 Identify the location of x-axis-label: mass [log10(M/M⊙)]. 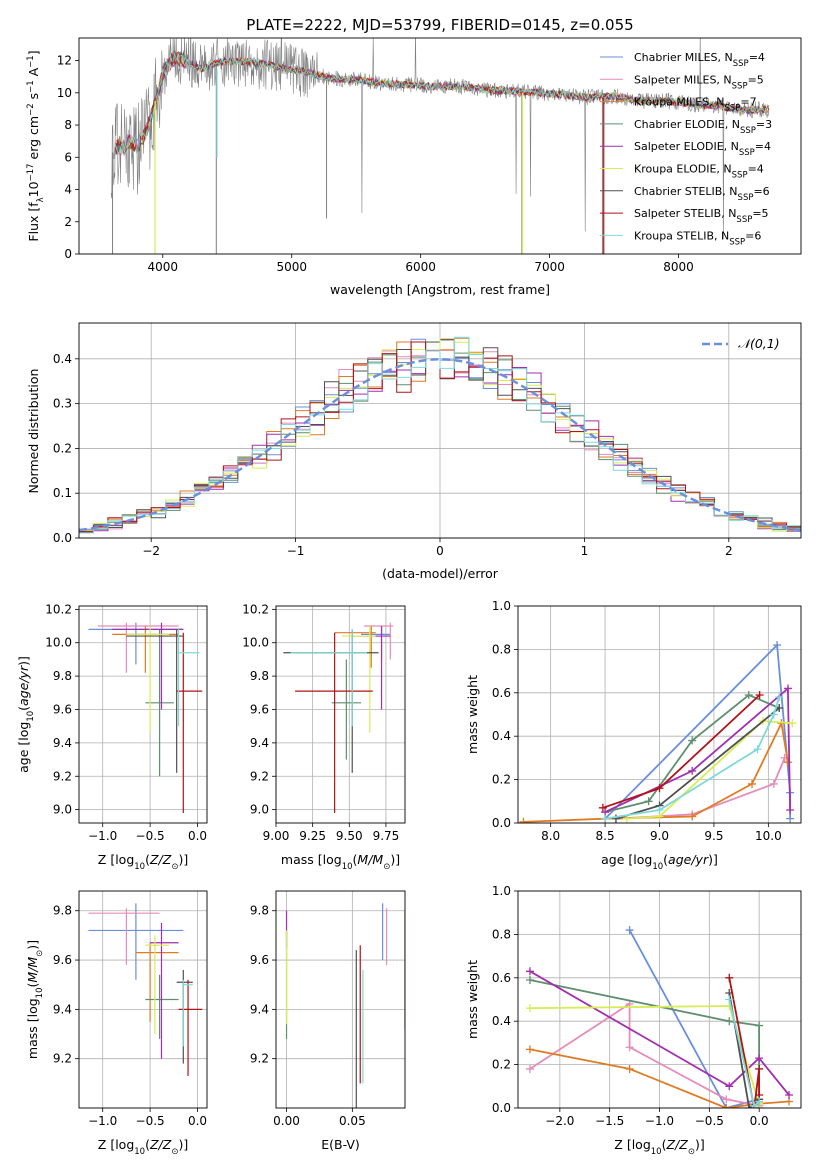
(340, 862).